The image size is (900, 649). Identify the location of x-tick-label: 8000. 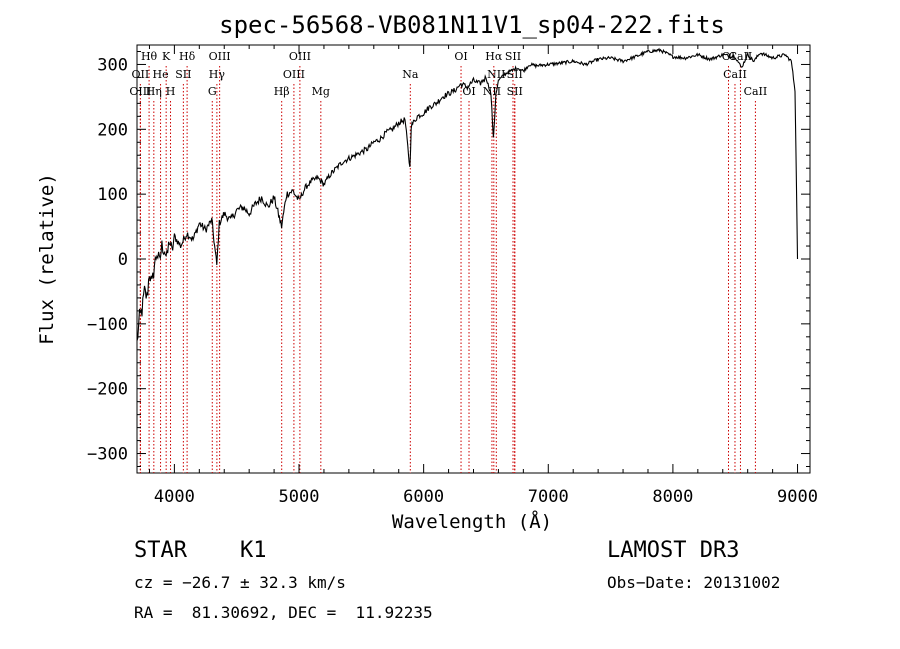
(672, 497).